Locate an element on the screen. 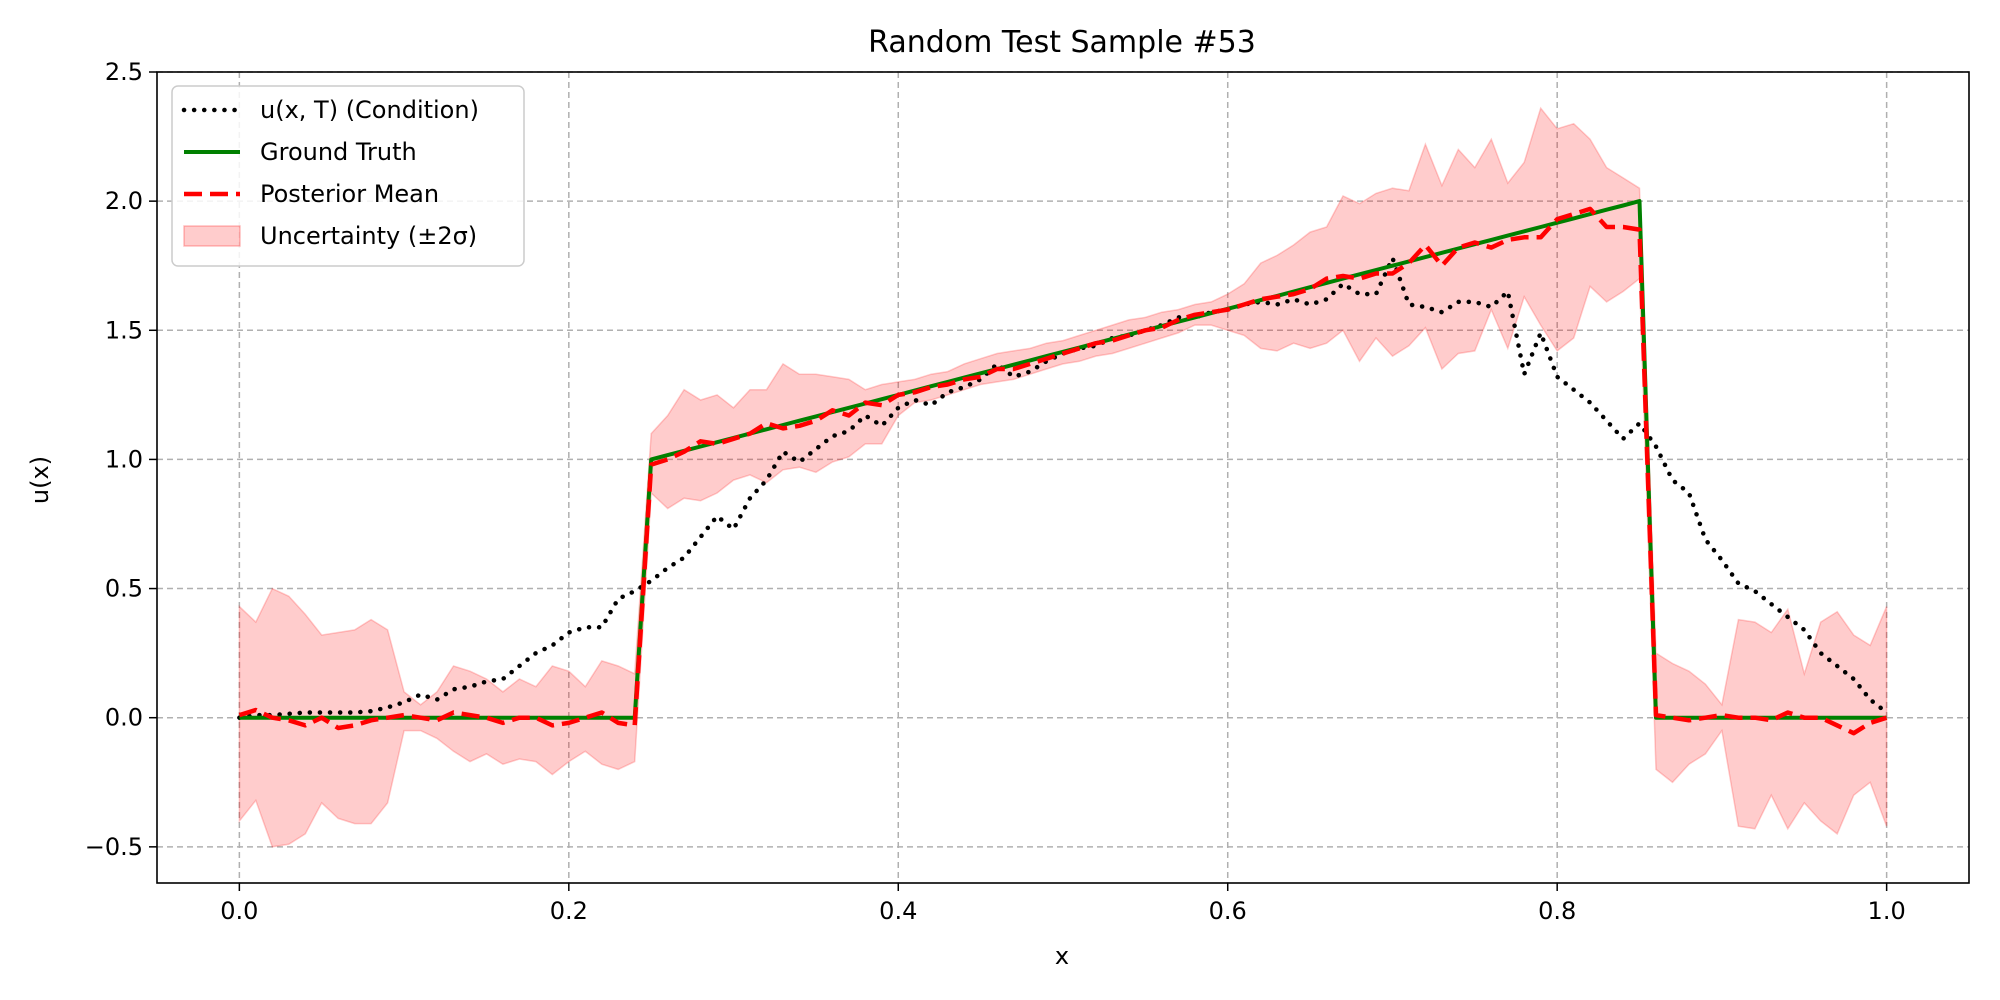 The width and height of the screenshot is (2000, 1000). legend-entry-posterior-mean: Posterior Mean is located at coordinates (311, 194).